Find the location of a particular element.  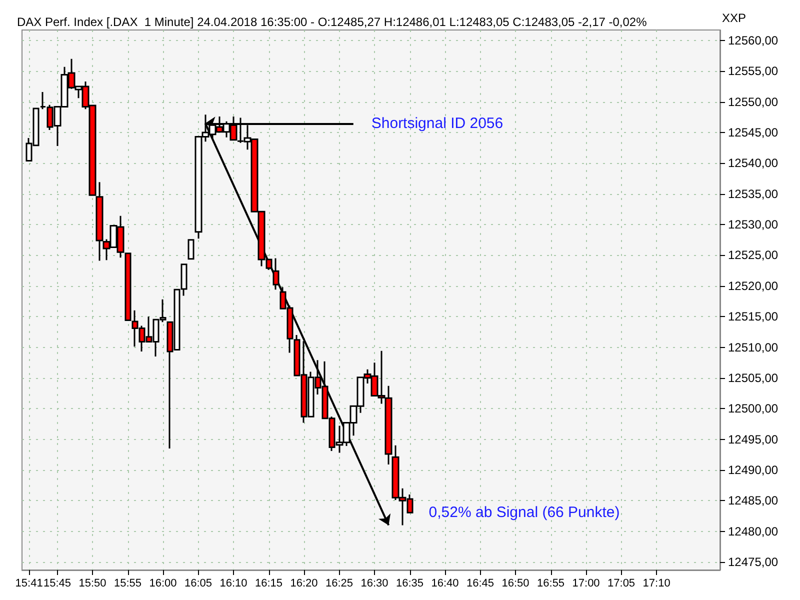

y-tick-label: 12495,00 is located at coordinates (753, 439).